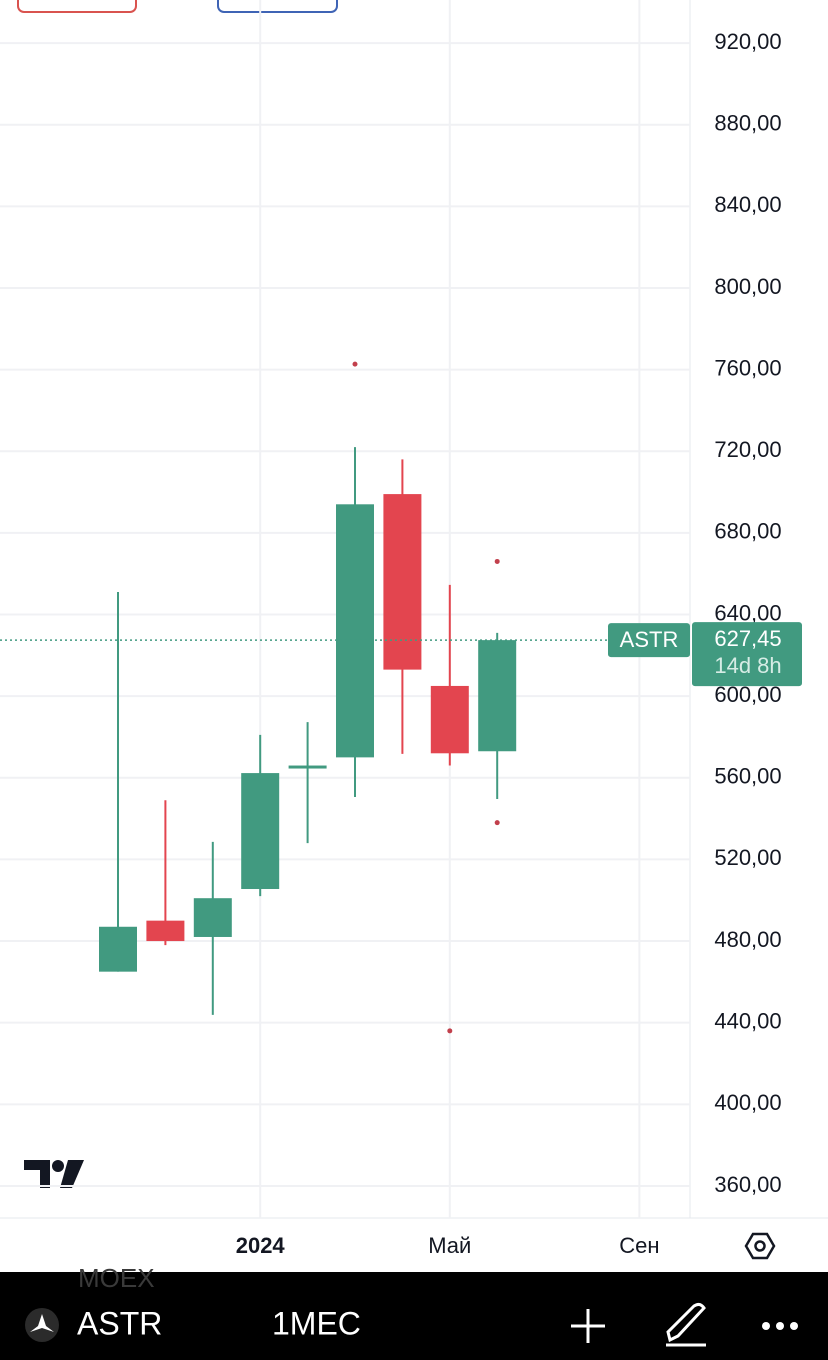  I want to click on price-tag, so click(747, 654).